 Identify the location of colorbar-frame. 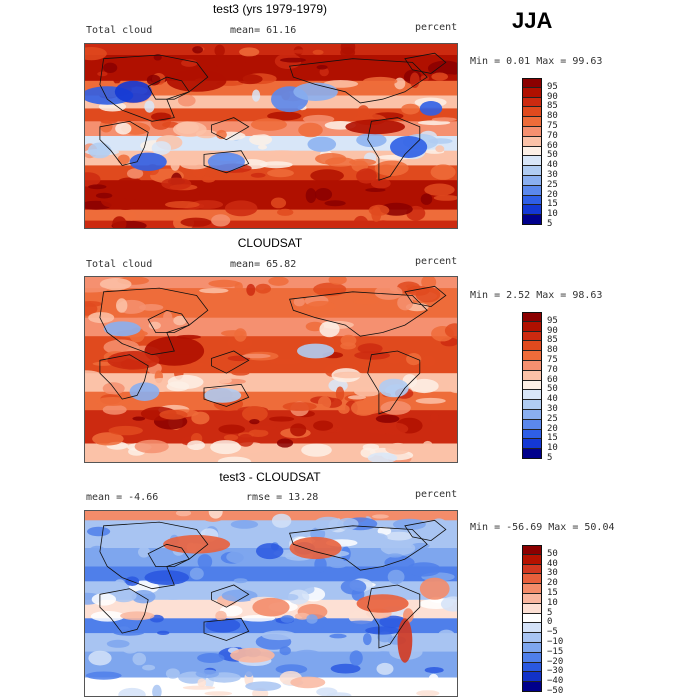
(532, 618).